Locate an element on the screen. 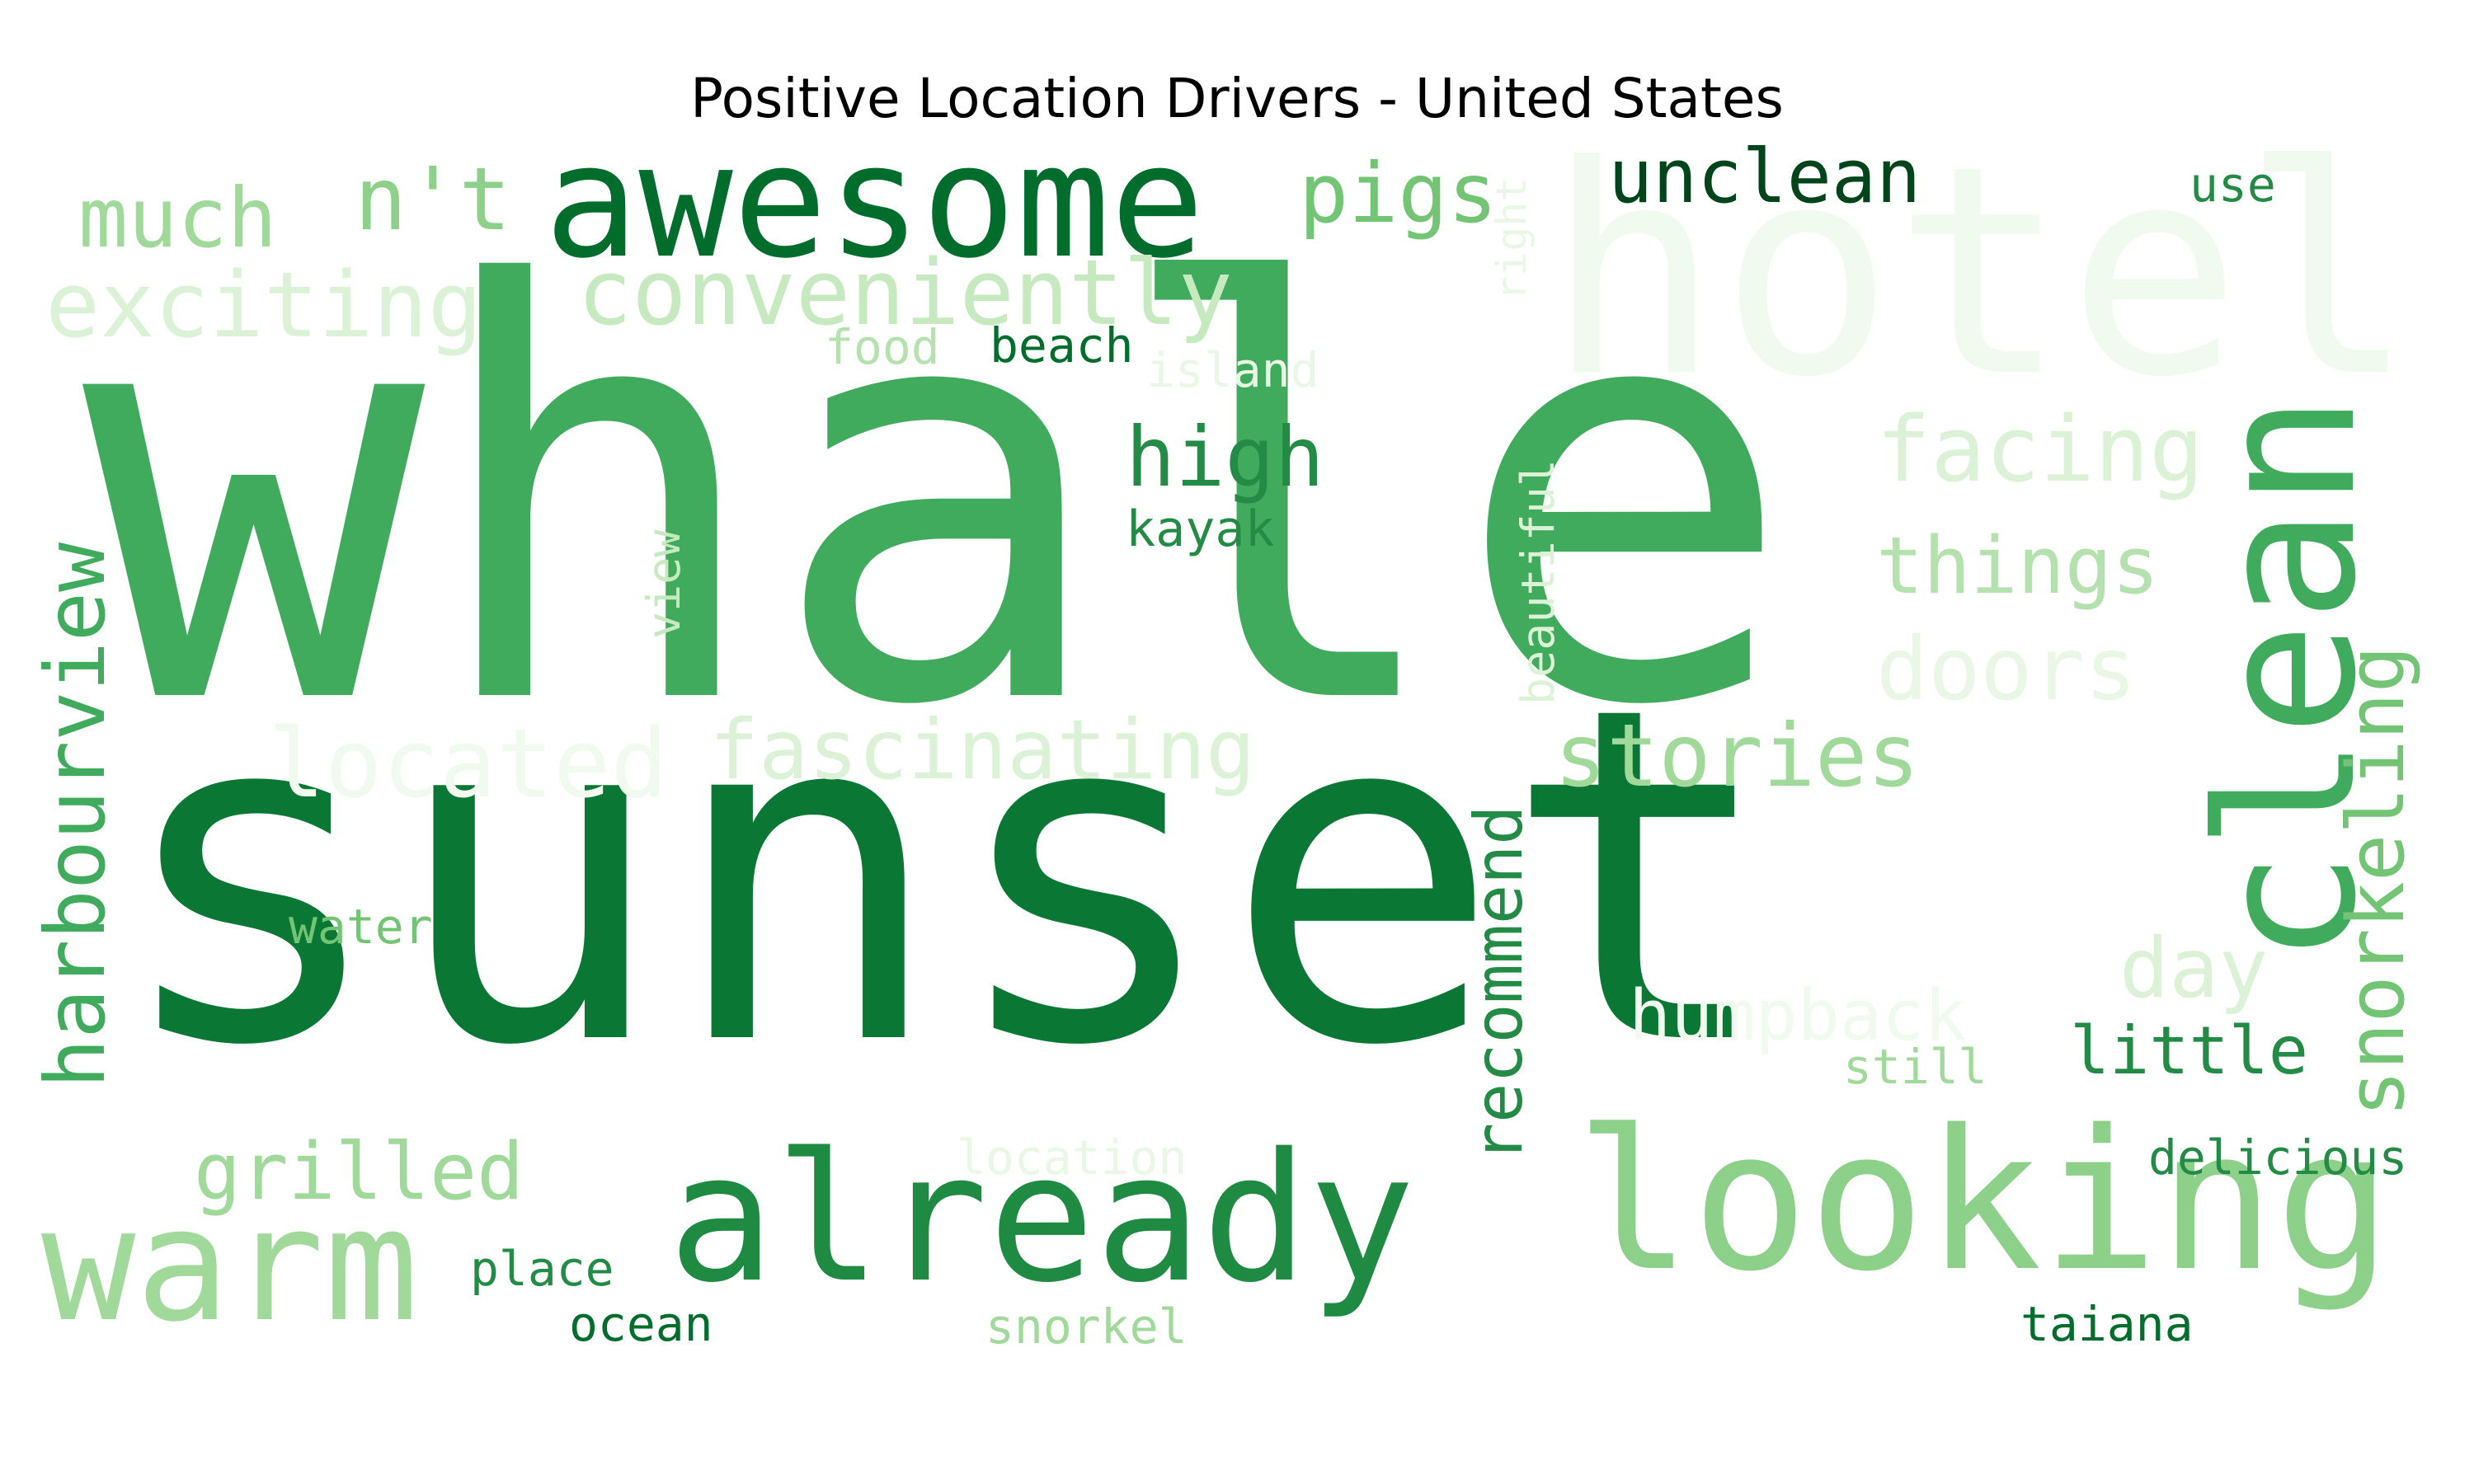  word-fascinating: fascinating is located at coordinates (982, 750).